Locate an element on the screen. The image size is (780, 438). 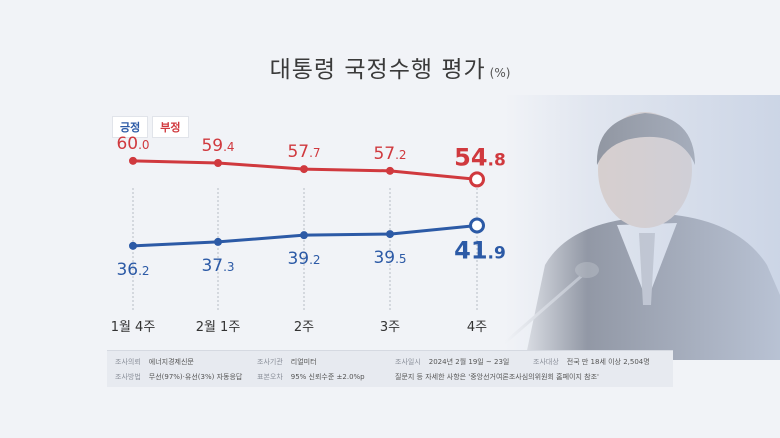
x-tick-label: 3주 is located at coordinates (390, 327).